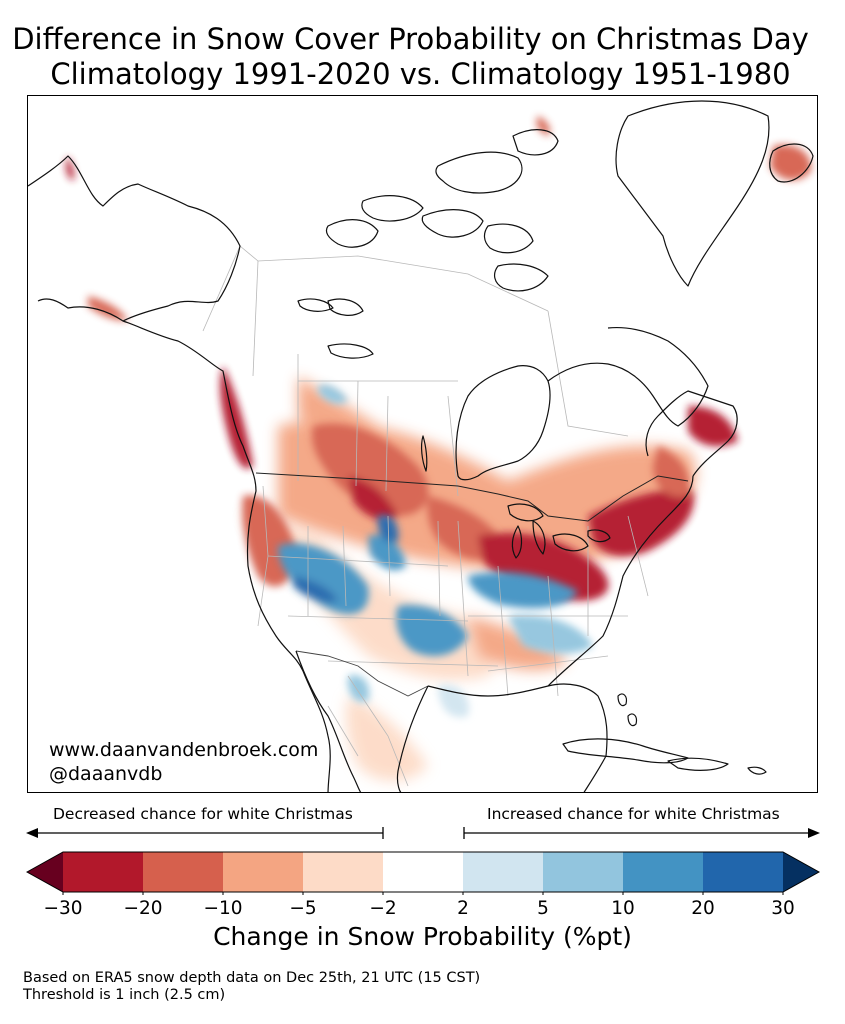 This screenshot has width=845, height=1024. What do you see at coordinates (223, 908) in the screenshot?
I see `colorbar-tick-label: −10` at bounding box center [223, 908].